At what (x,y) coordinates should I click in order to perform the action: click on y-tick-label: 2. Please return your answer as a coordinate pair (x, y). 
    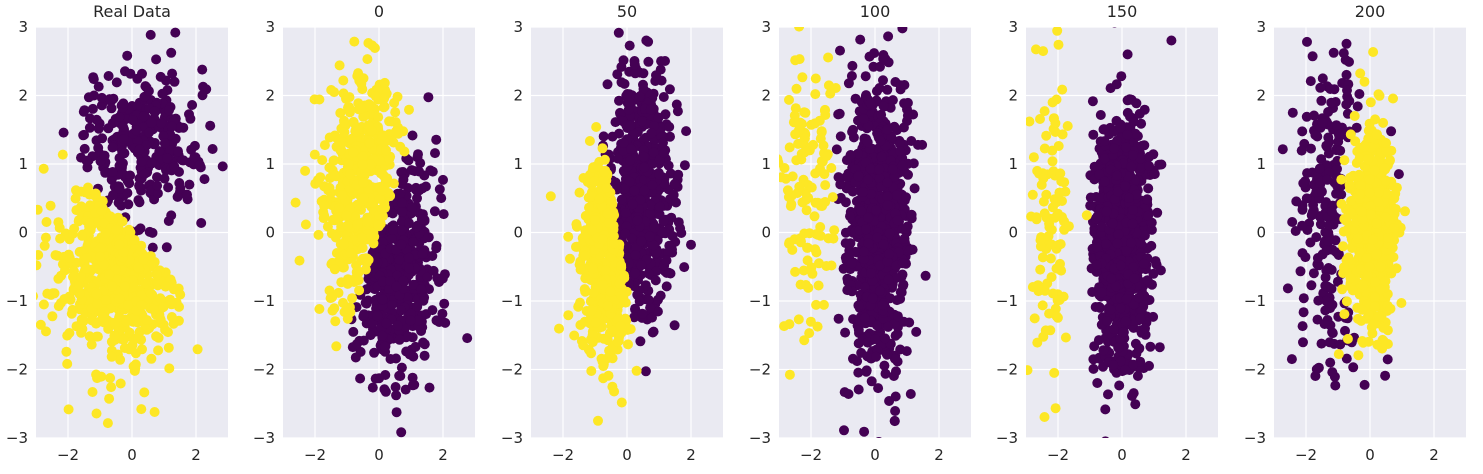
    Looking at the image, I should click on (270, 96).